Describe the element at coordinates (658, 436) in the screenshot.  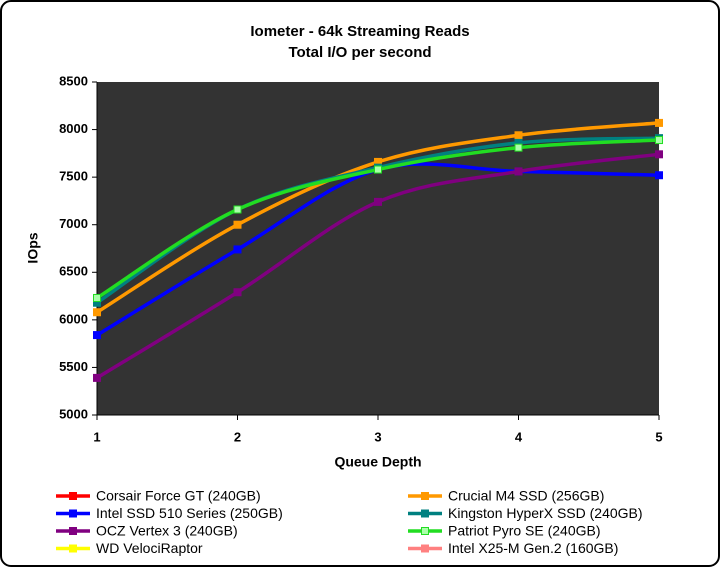
I see `x-tick-label: 5` at that location.